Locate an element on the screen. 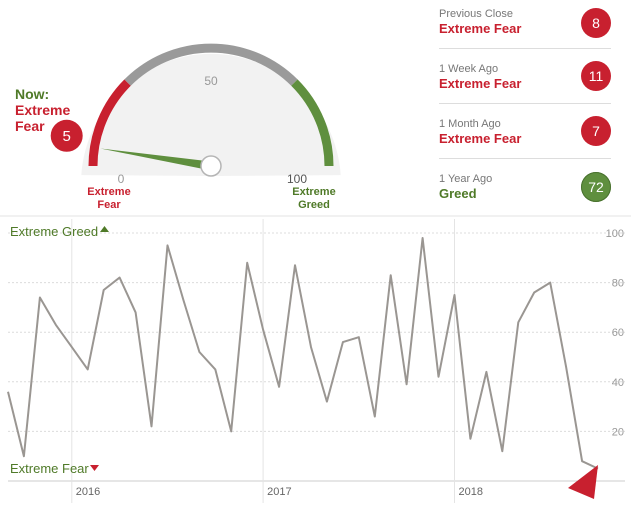 The width and height of the screenshot is (631, 510). now-label: Now: is located at coordinates (32, 94).